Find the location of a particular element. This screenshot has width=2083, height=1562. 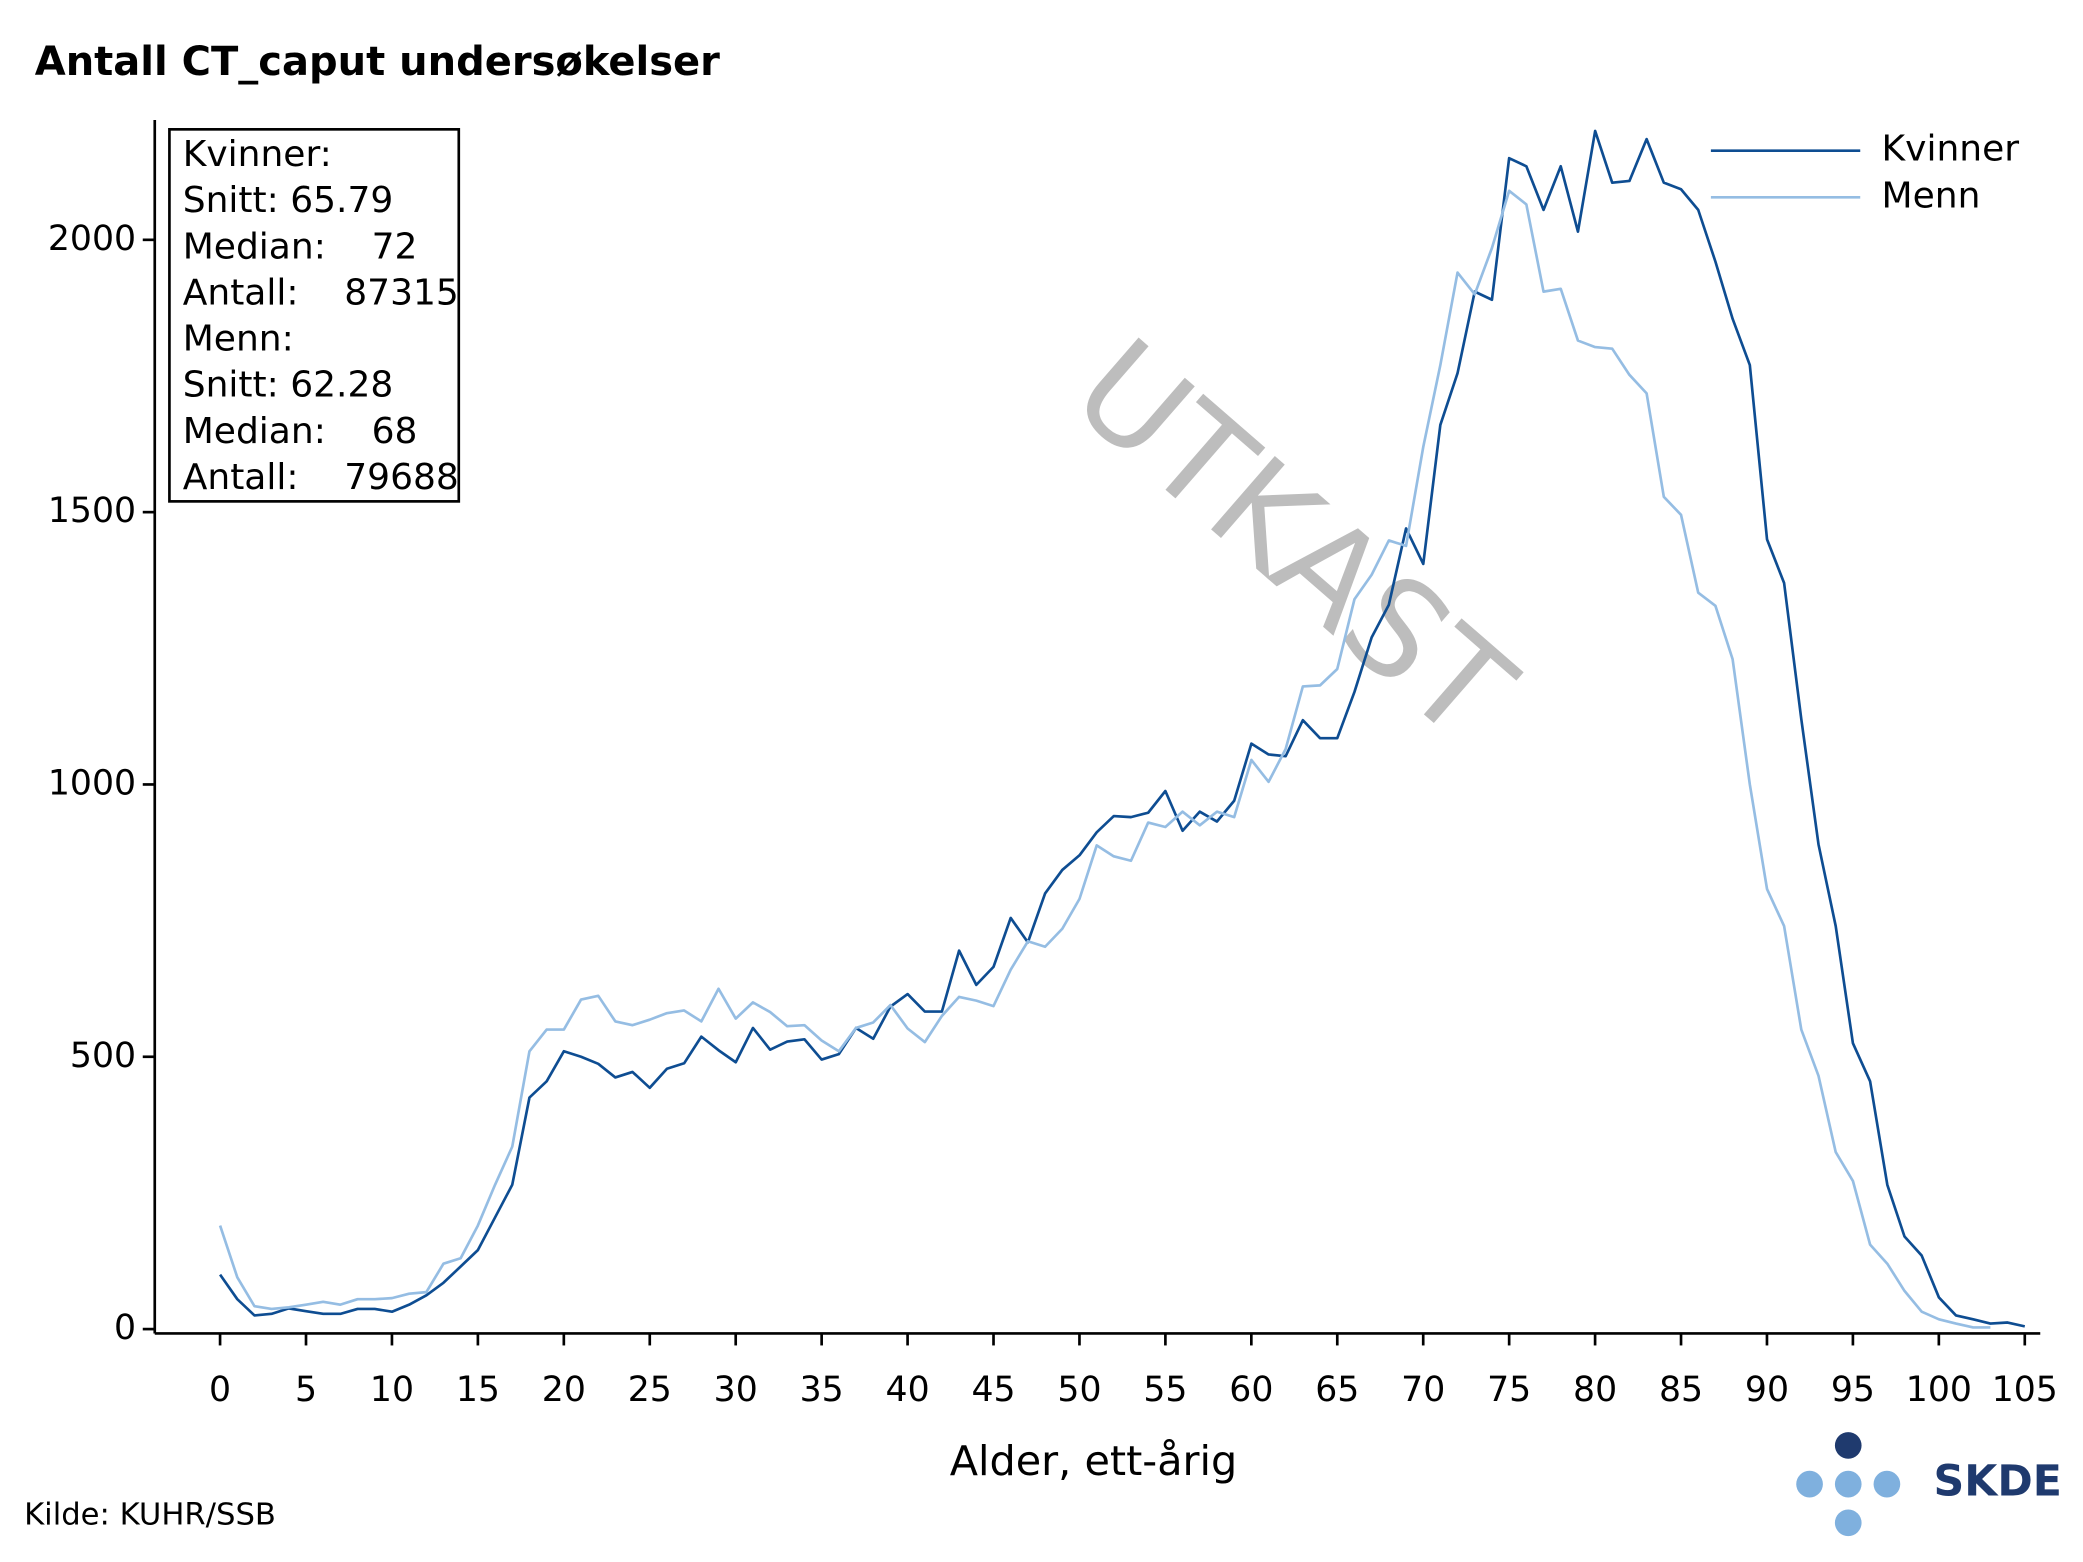

x-tick-label: 25 is located at coordinates (650, 1390).